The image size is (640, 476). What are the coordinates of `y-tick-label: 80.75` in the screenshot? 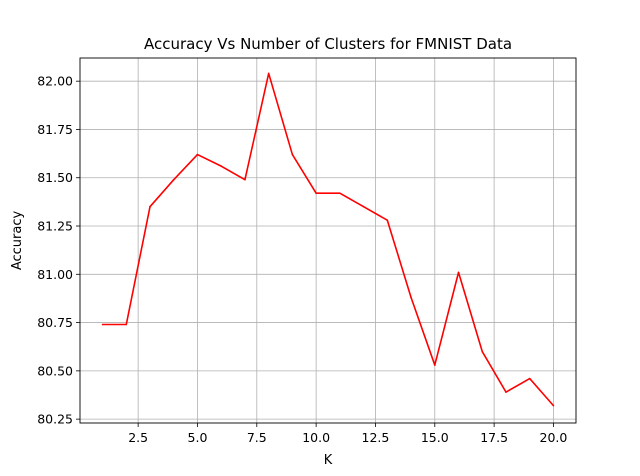 It's located at (55, 322).